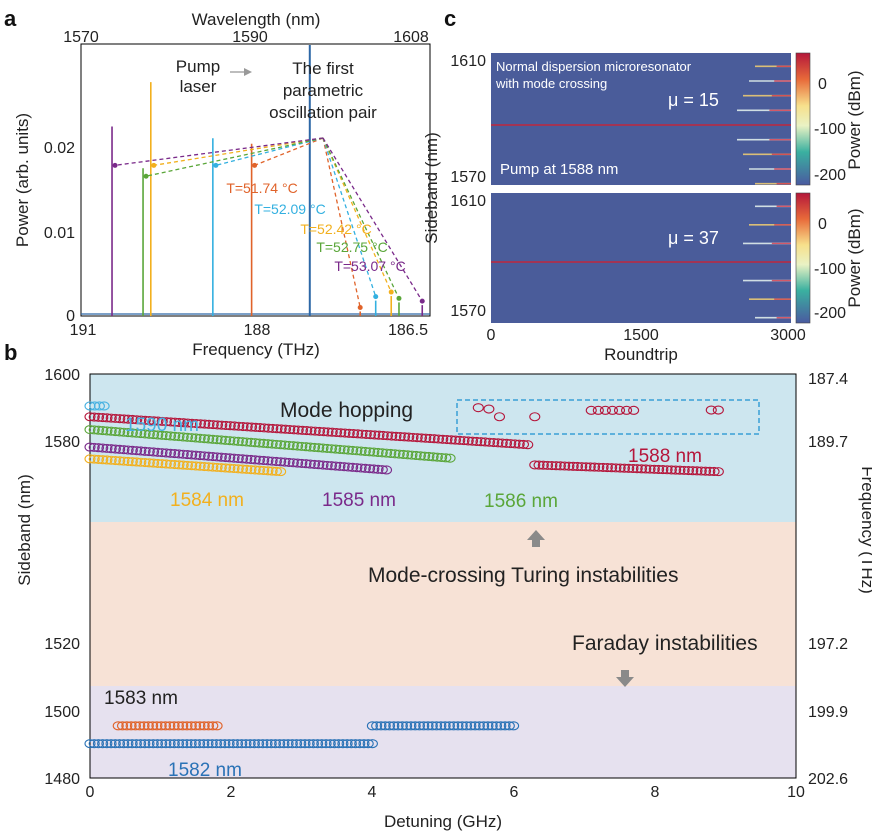 The width and height of the screenshot is (872, 837). I want to click on pump-label-line1: Pump, so click(198, 66).